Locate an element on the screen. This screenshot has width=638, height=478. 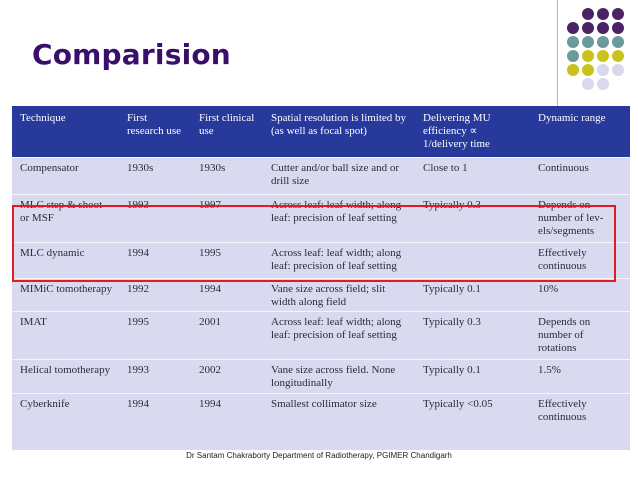
decorative-dot-grid is located at coordinates (598, 53).